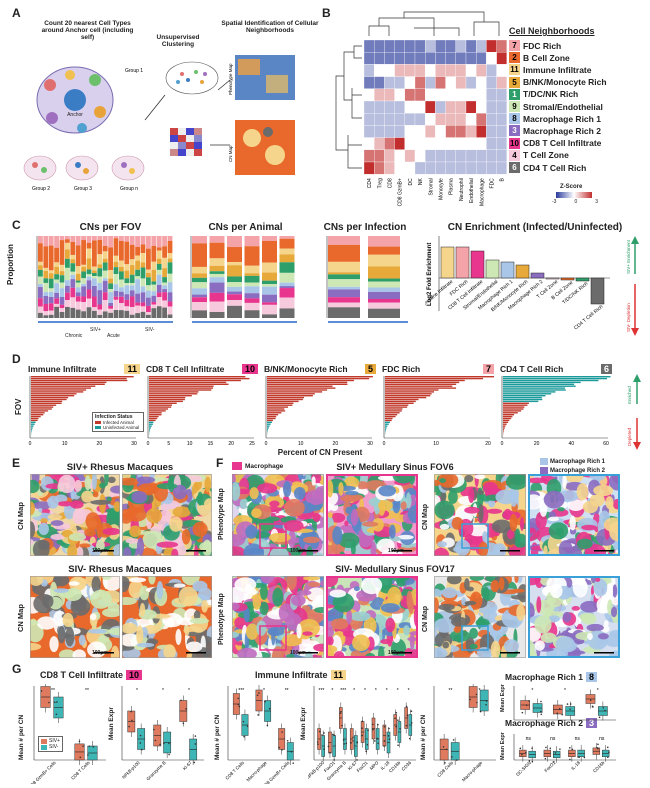 The image size is (650, 788). I want to click on heatmap-column-label: Neutrophil, so click(462, 189).